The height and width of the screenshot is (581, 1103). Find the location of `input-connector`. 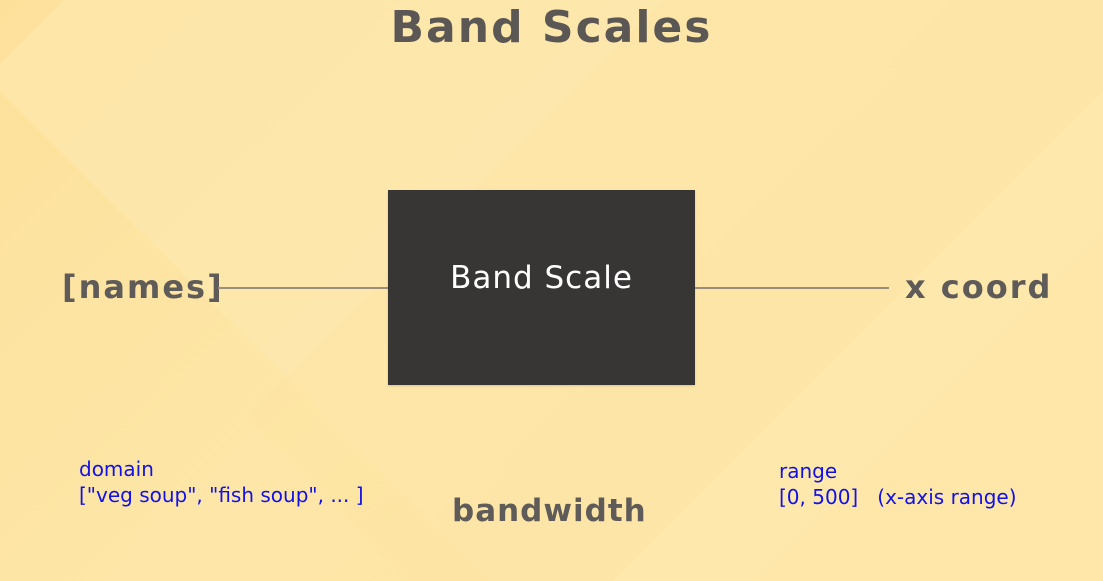

input-connector is located at coordinates (303, 288).